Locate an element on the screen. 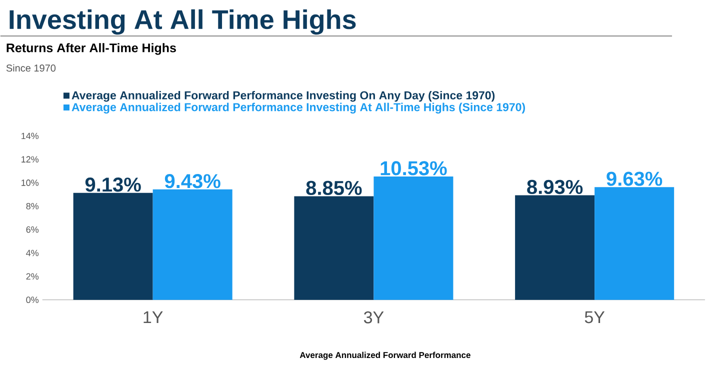 The width and height of the screenshot is (725, 369). legend-label: Average Annualized Forward Performance Investing At All-Time Highs (Since 1970) is located at coordinates (298, 108).